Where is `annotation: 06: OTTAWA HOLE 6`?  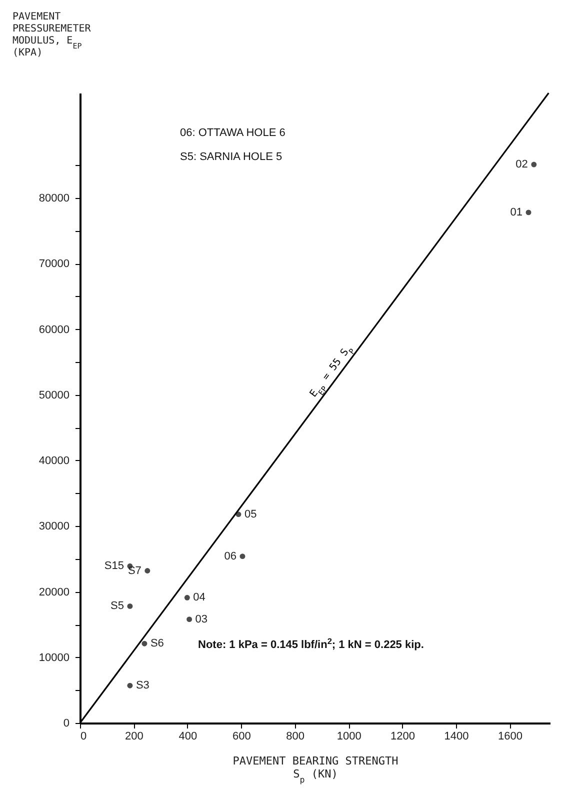 annotation: 06: OTTAWA HOLE 6 is located at coordinates (233, 133).